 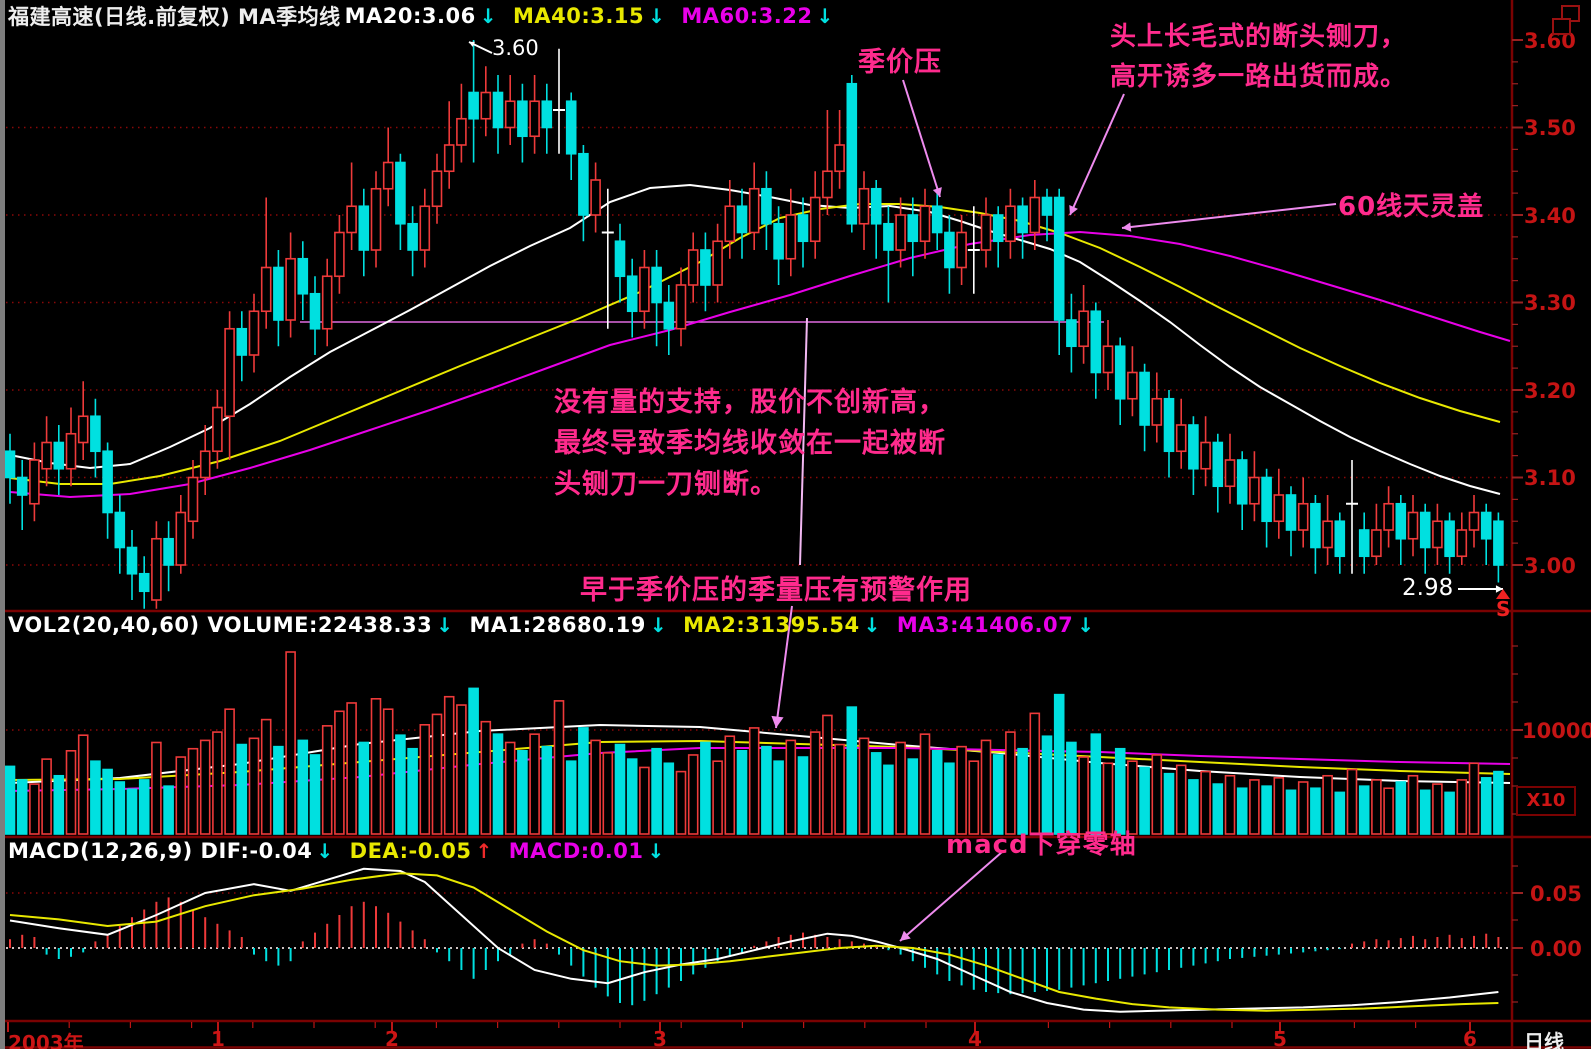 What do you see at coordinates (1550, 128) in the screenshot?
I see `price-axis-label: 3.50` at bounding box center [1550, 128].